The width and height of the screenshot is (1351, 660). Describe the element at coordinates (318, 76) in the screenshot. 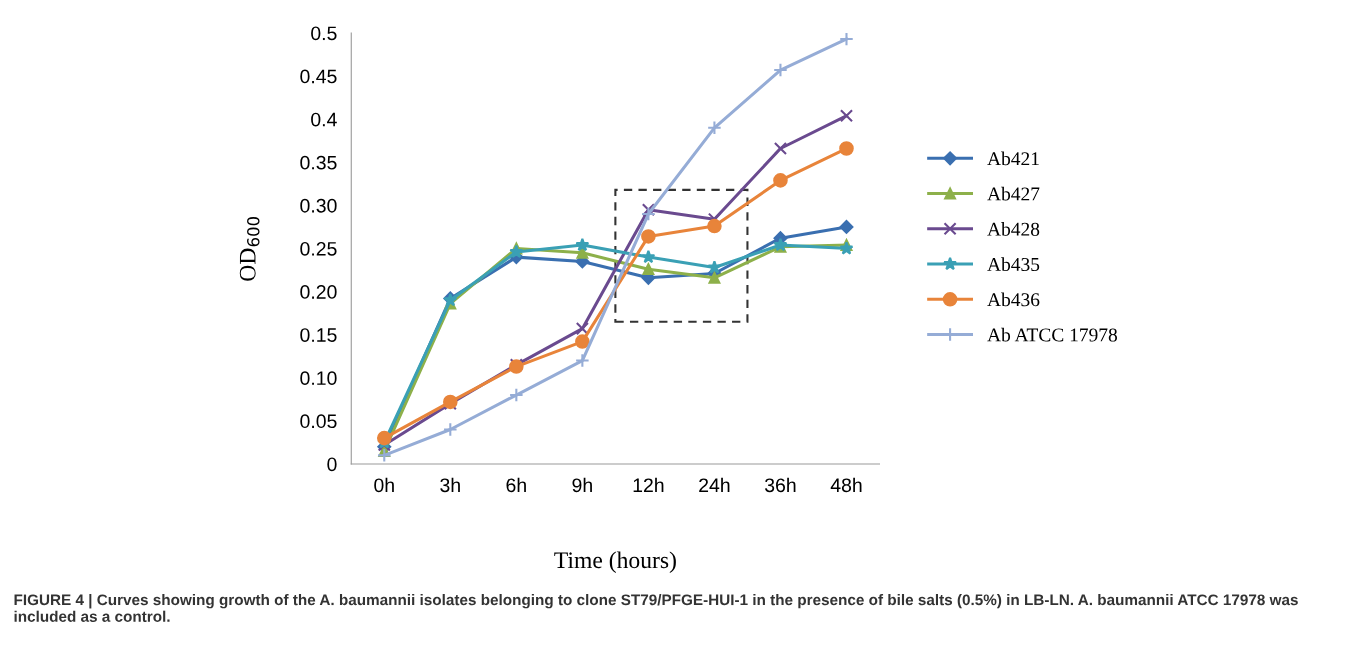

I see `y-tick-label: 0.45` at that location.